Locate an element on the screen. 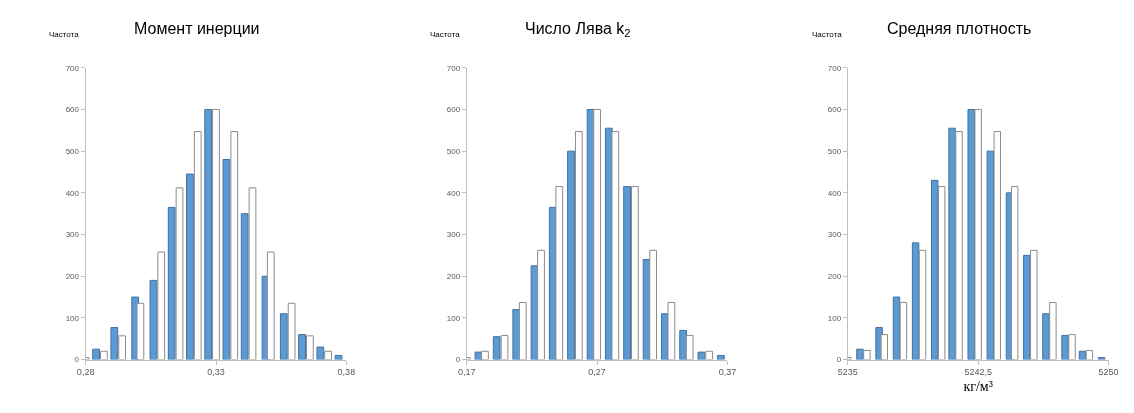 The image size is (1134, 413). chart-title: Средняя плотность is located at coordinates (959, 28).